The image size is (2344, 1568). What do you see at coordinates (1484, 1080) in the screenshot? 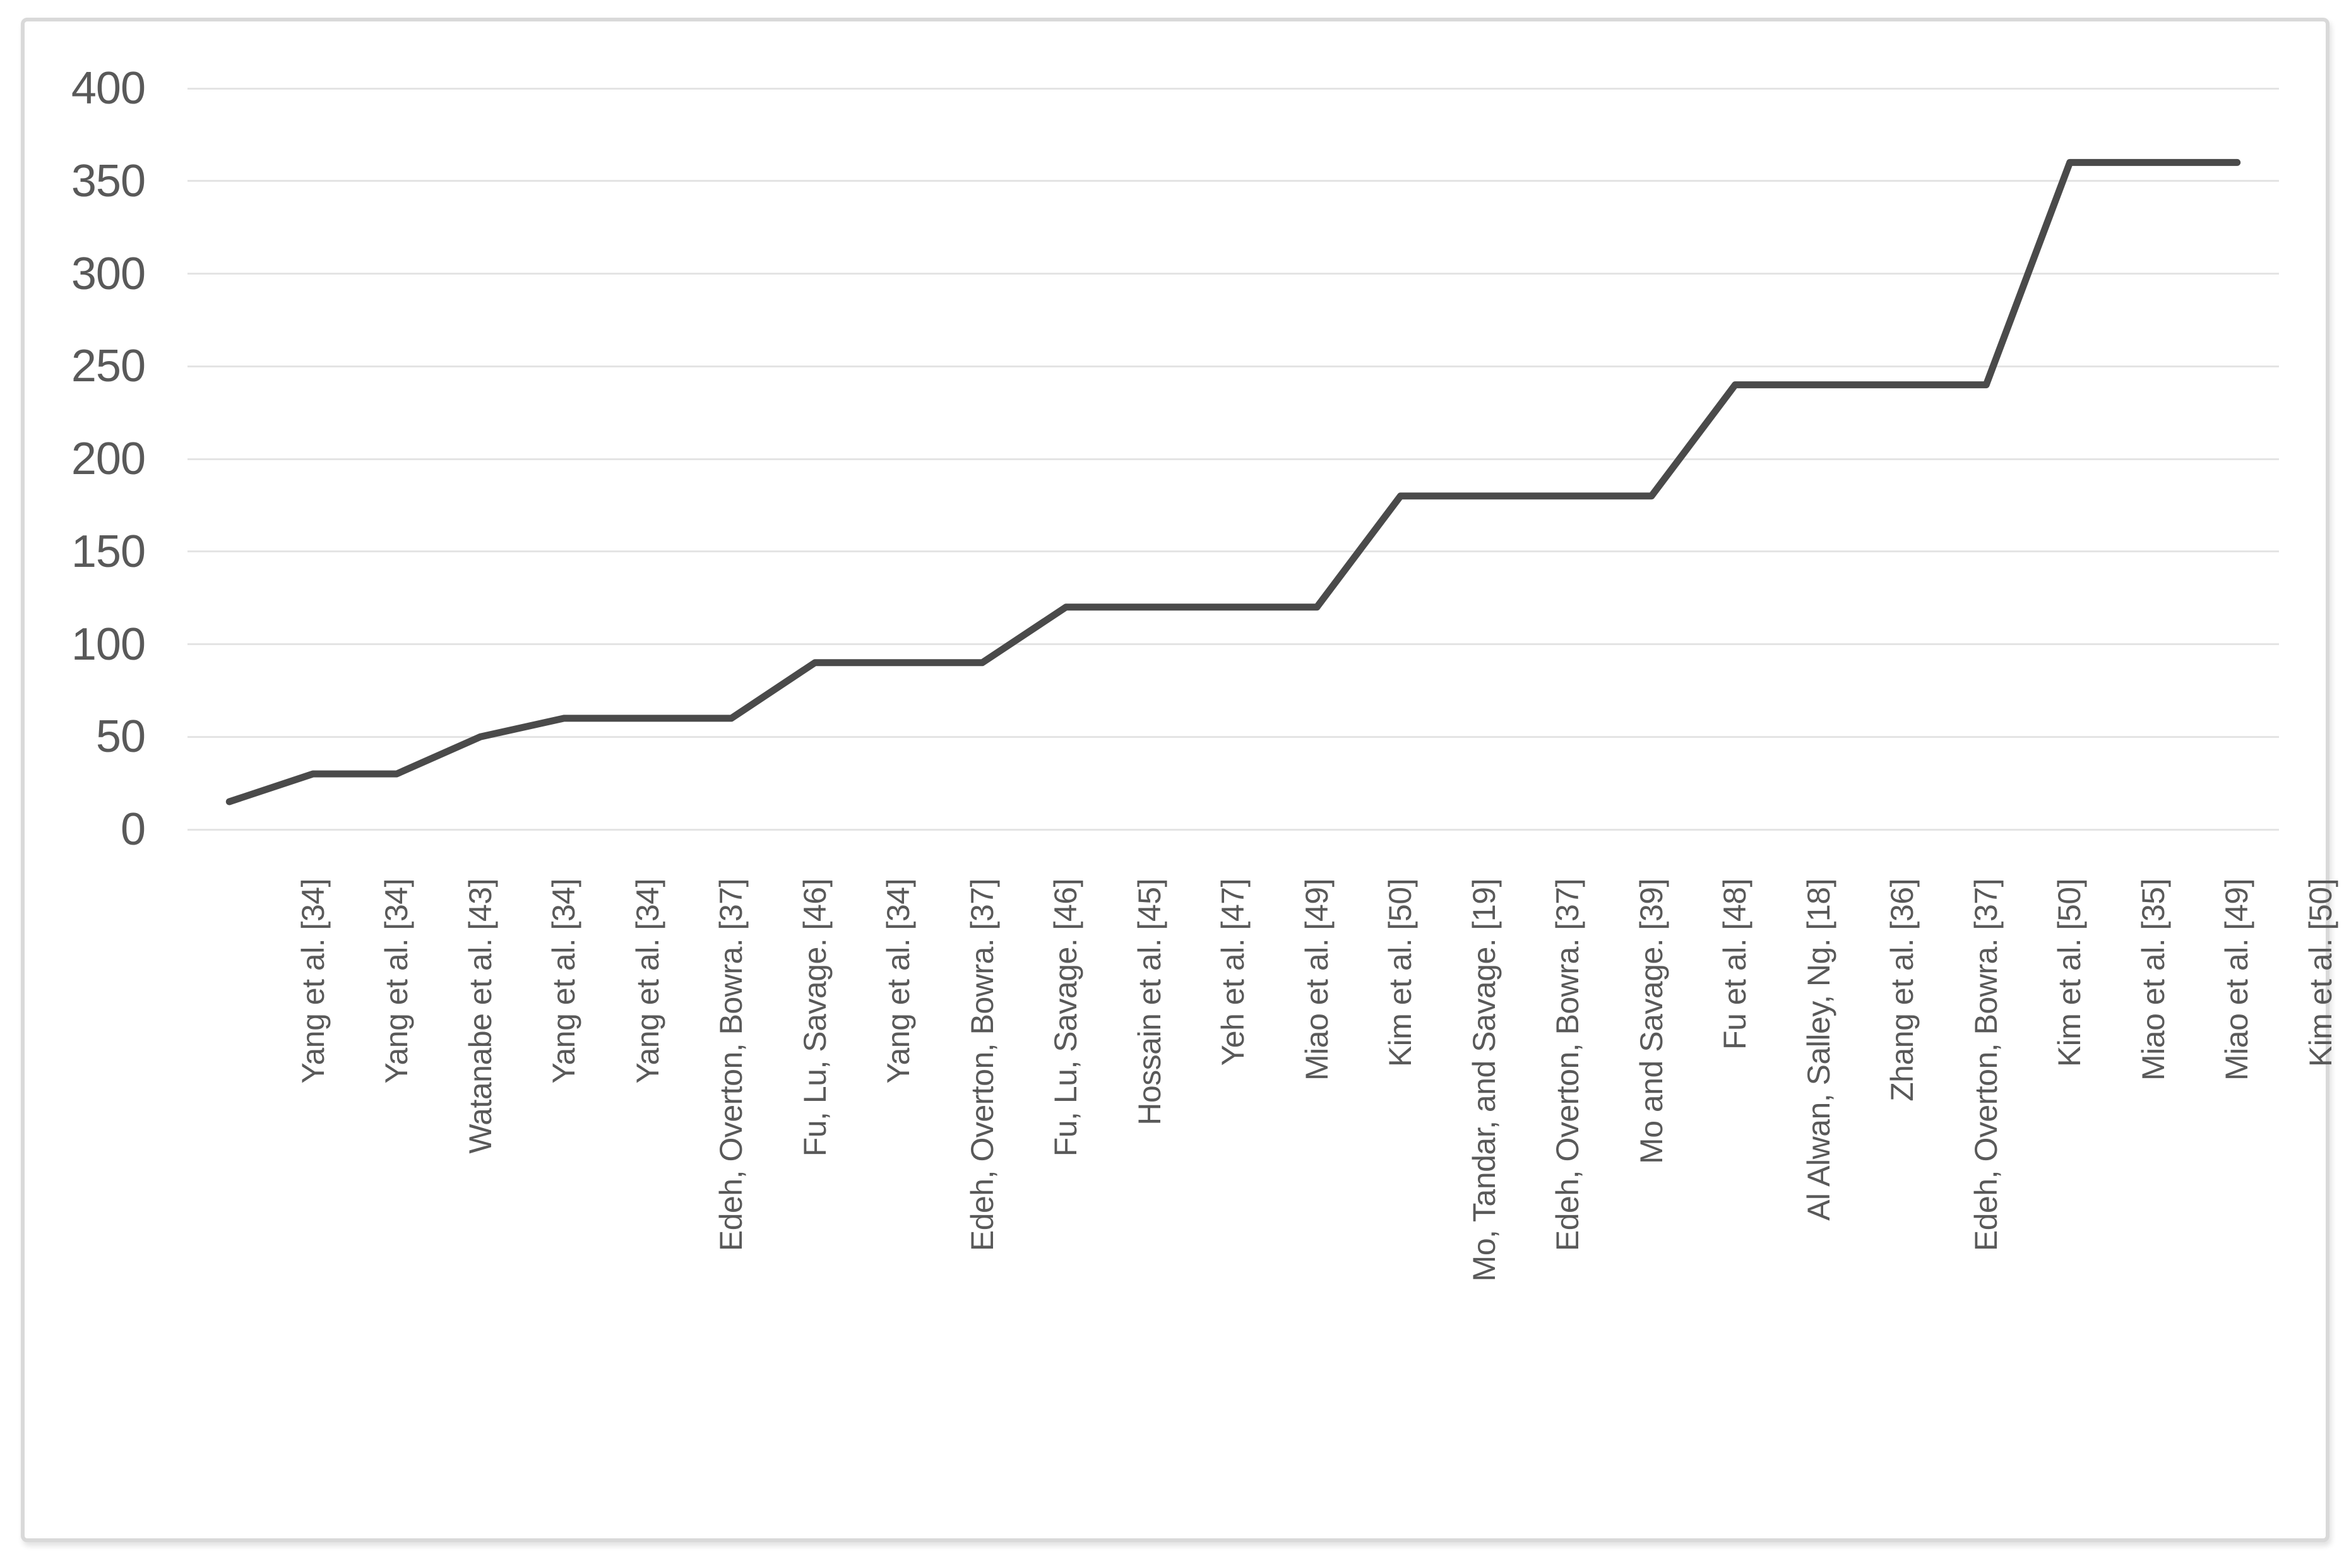
I see `x-axis-tick-label: Mo, Tandar, and Savage. [19]` at bounding box center [1484, 1080].